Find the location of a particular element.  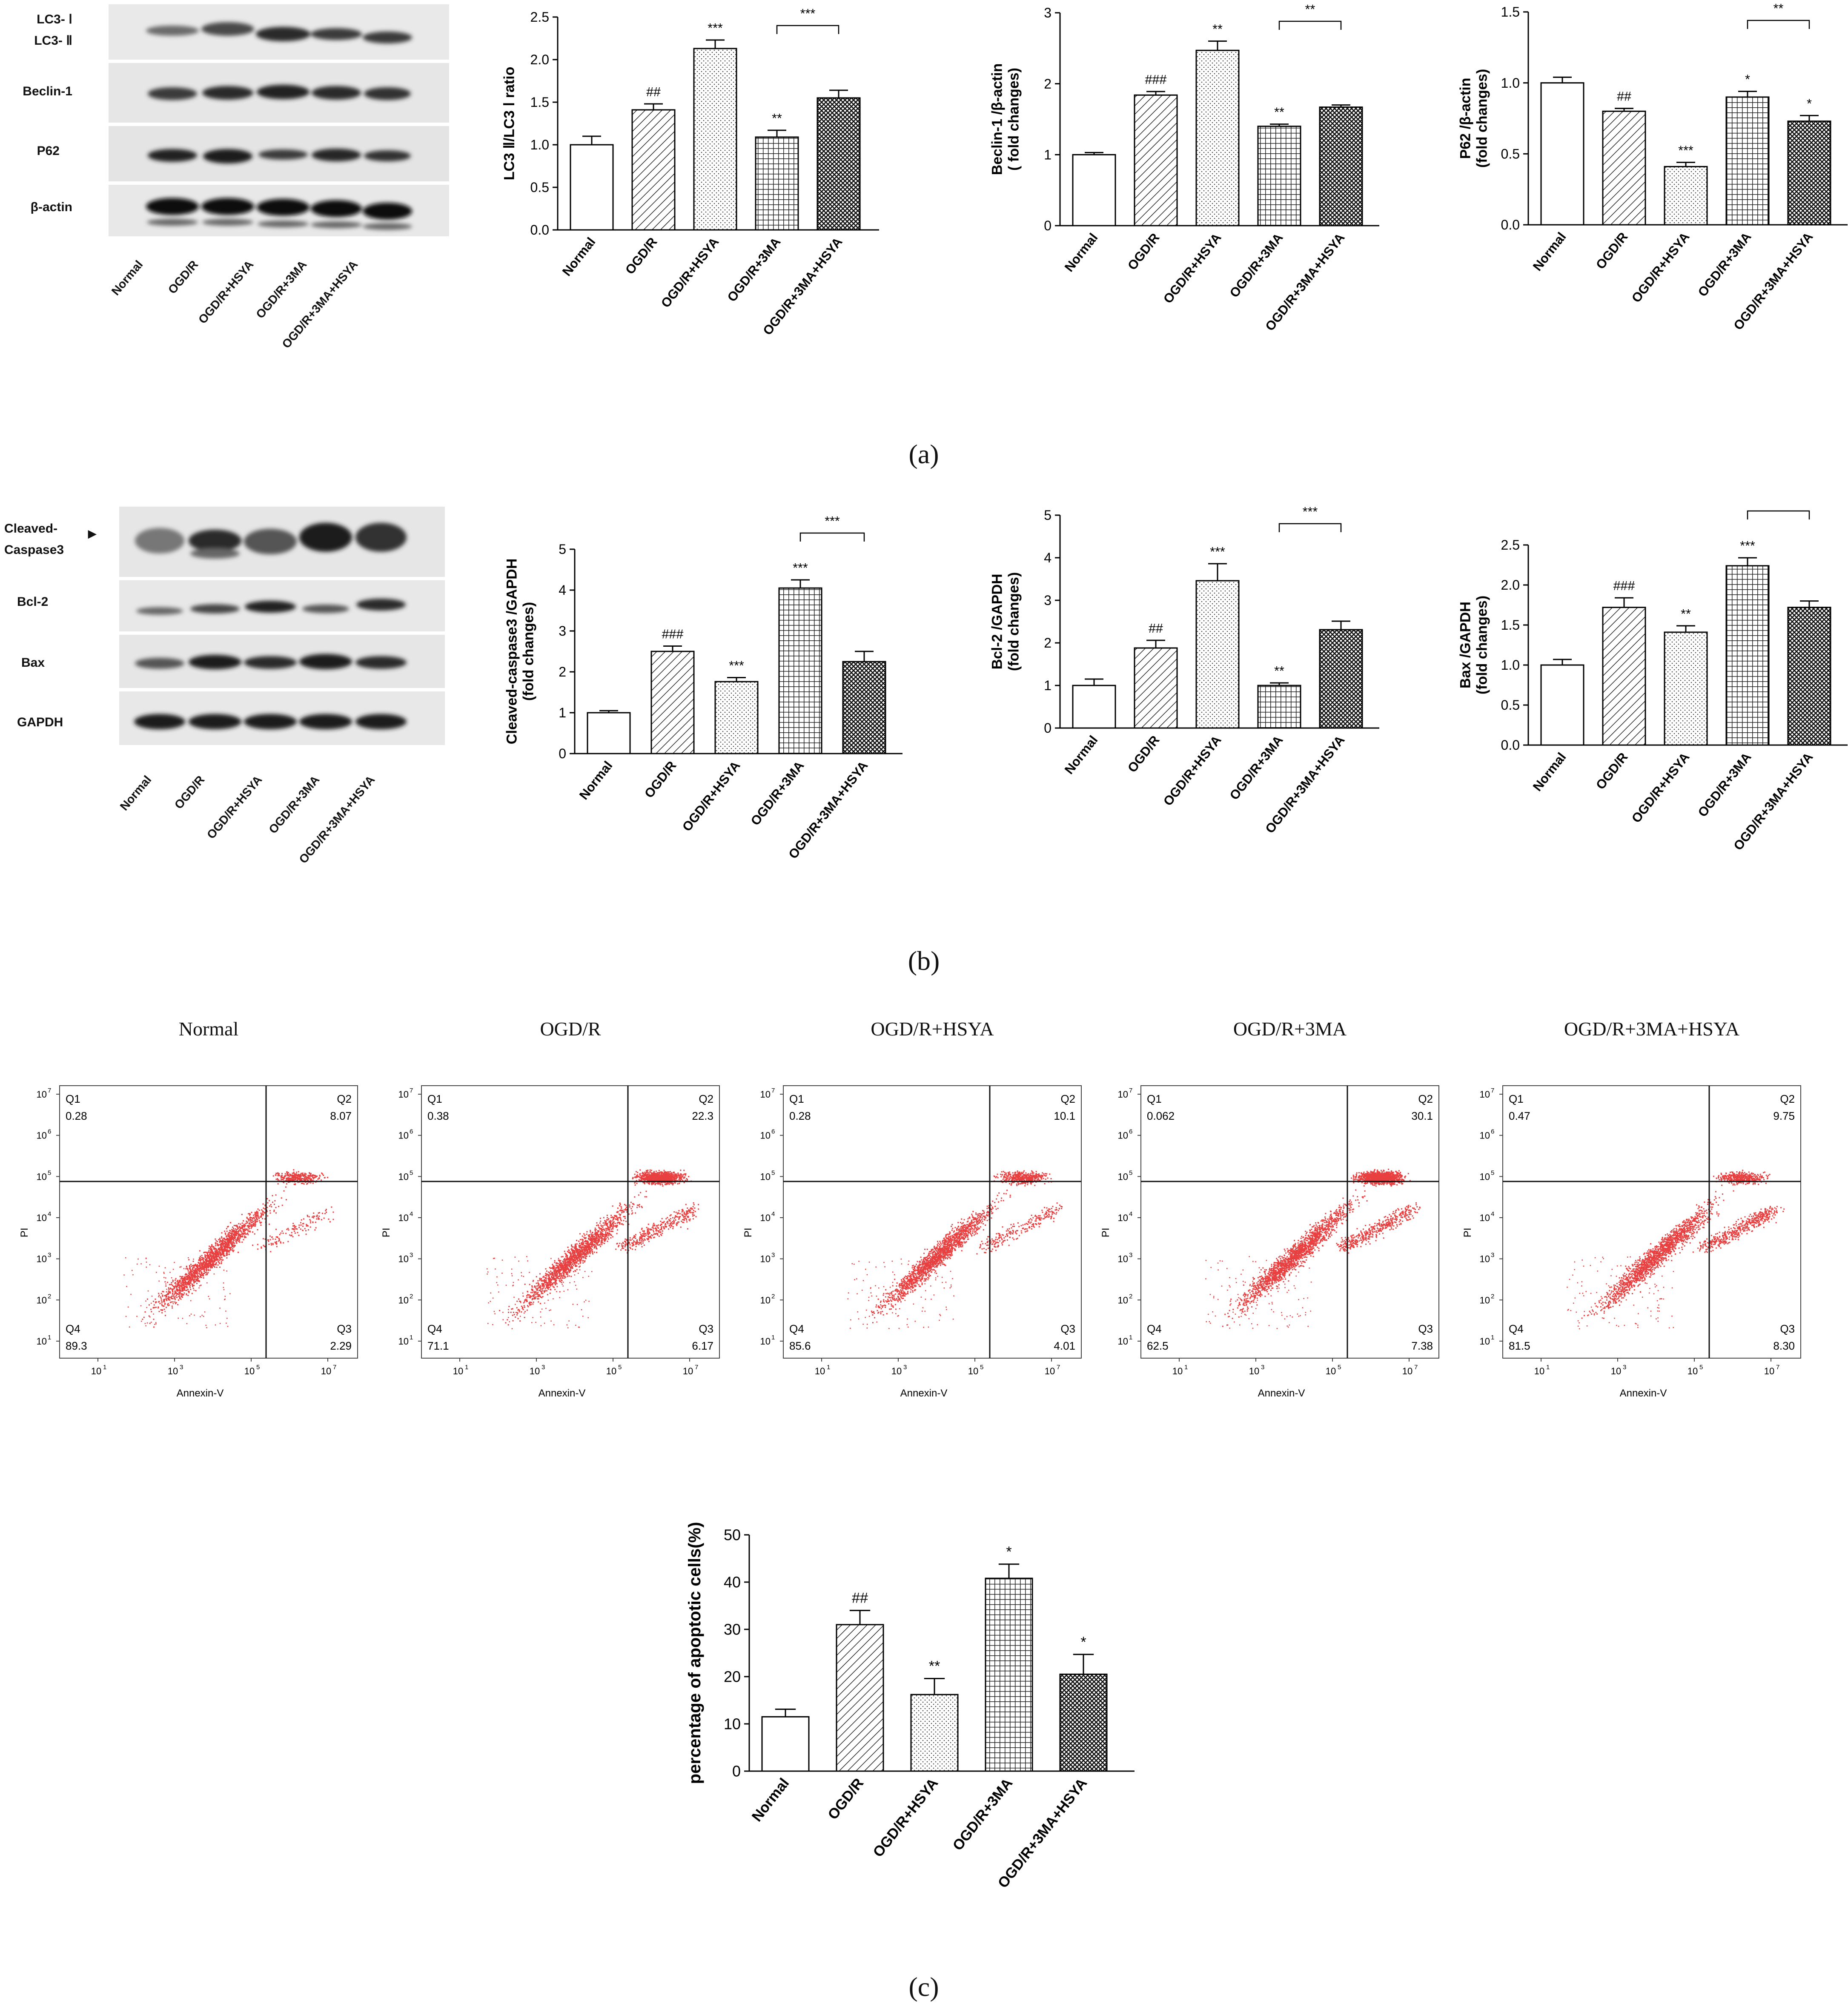

quadrant-value-q2: 22.3 is located at coordinates (702, 1116).